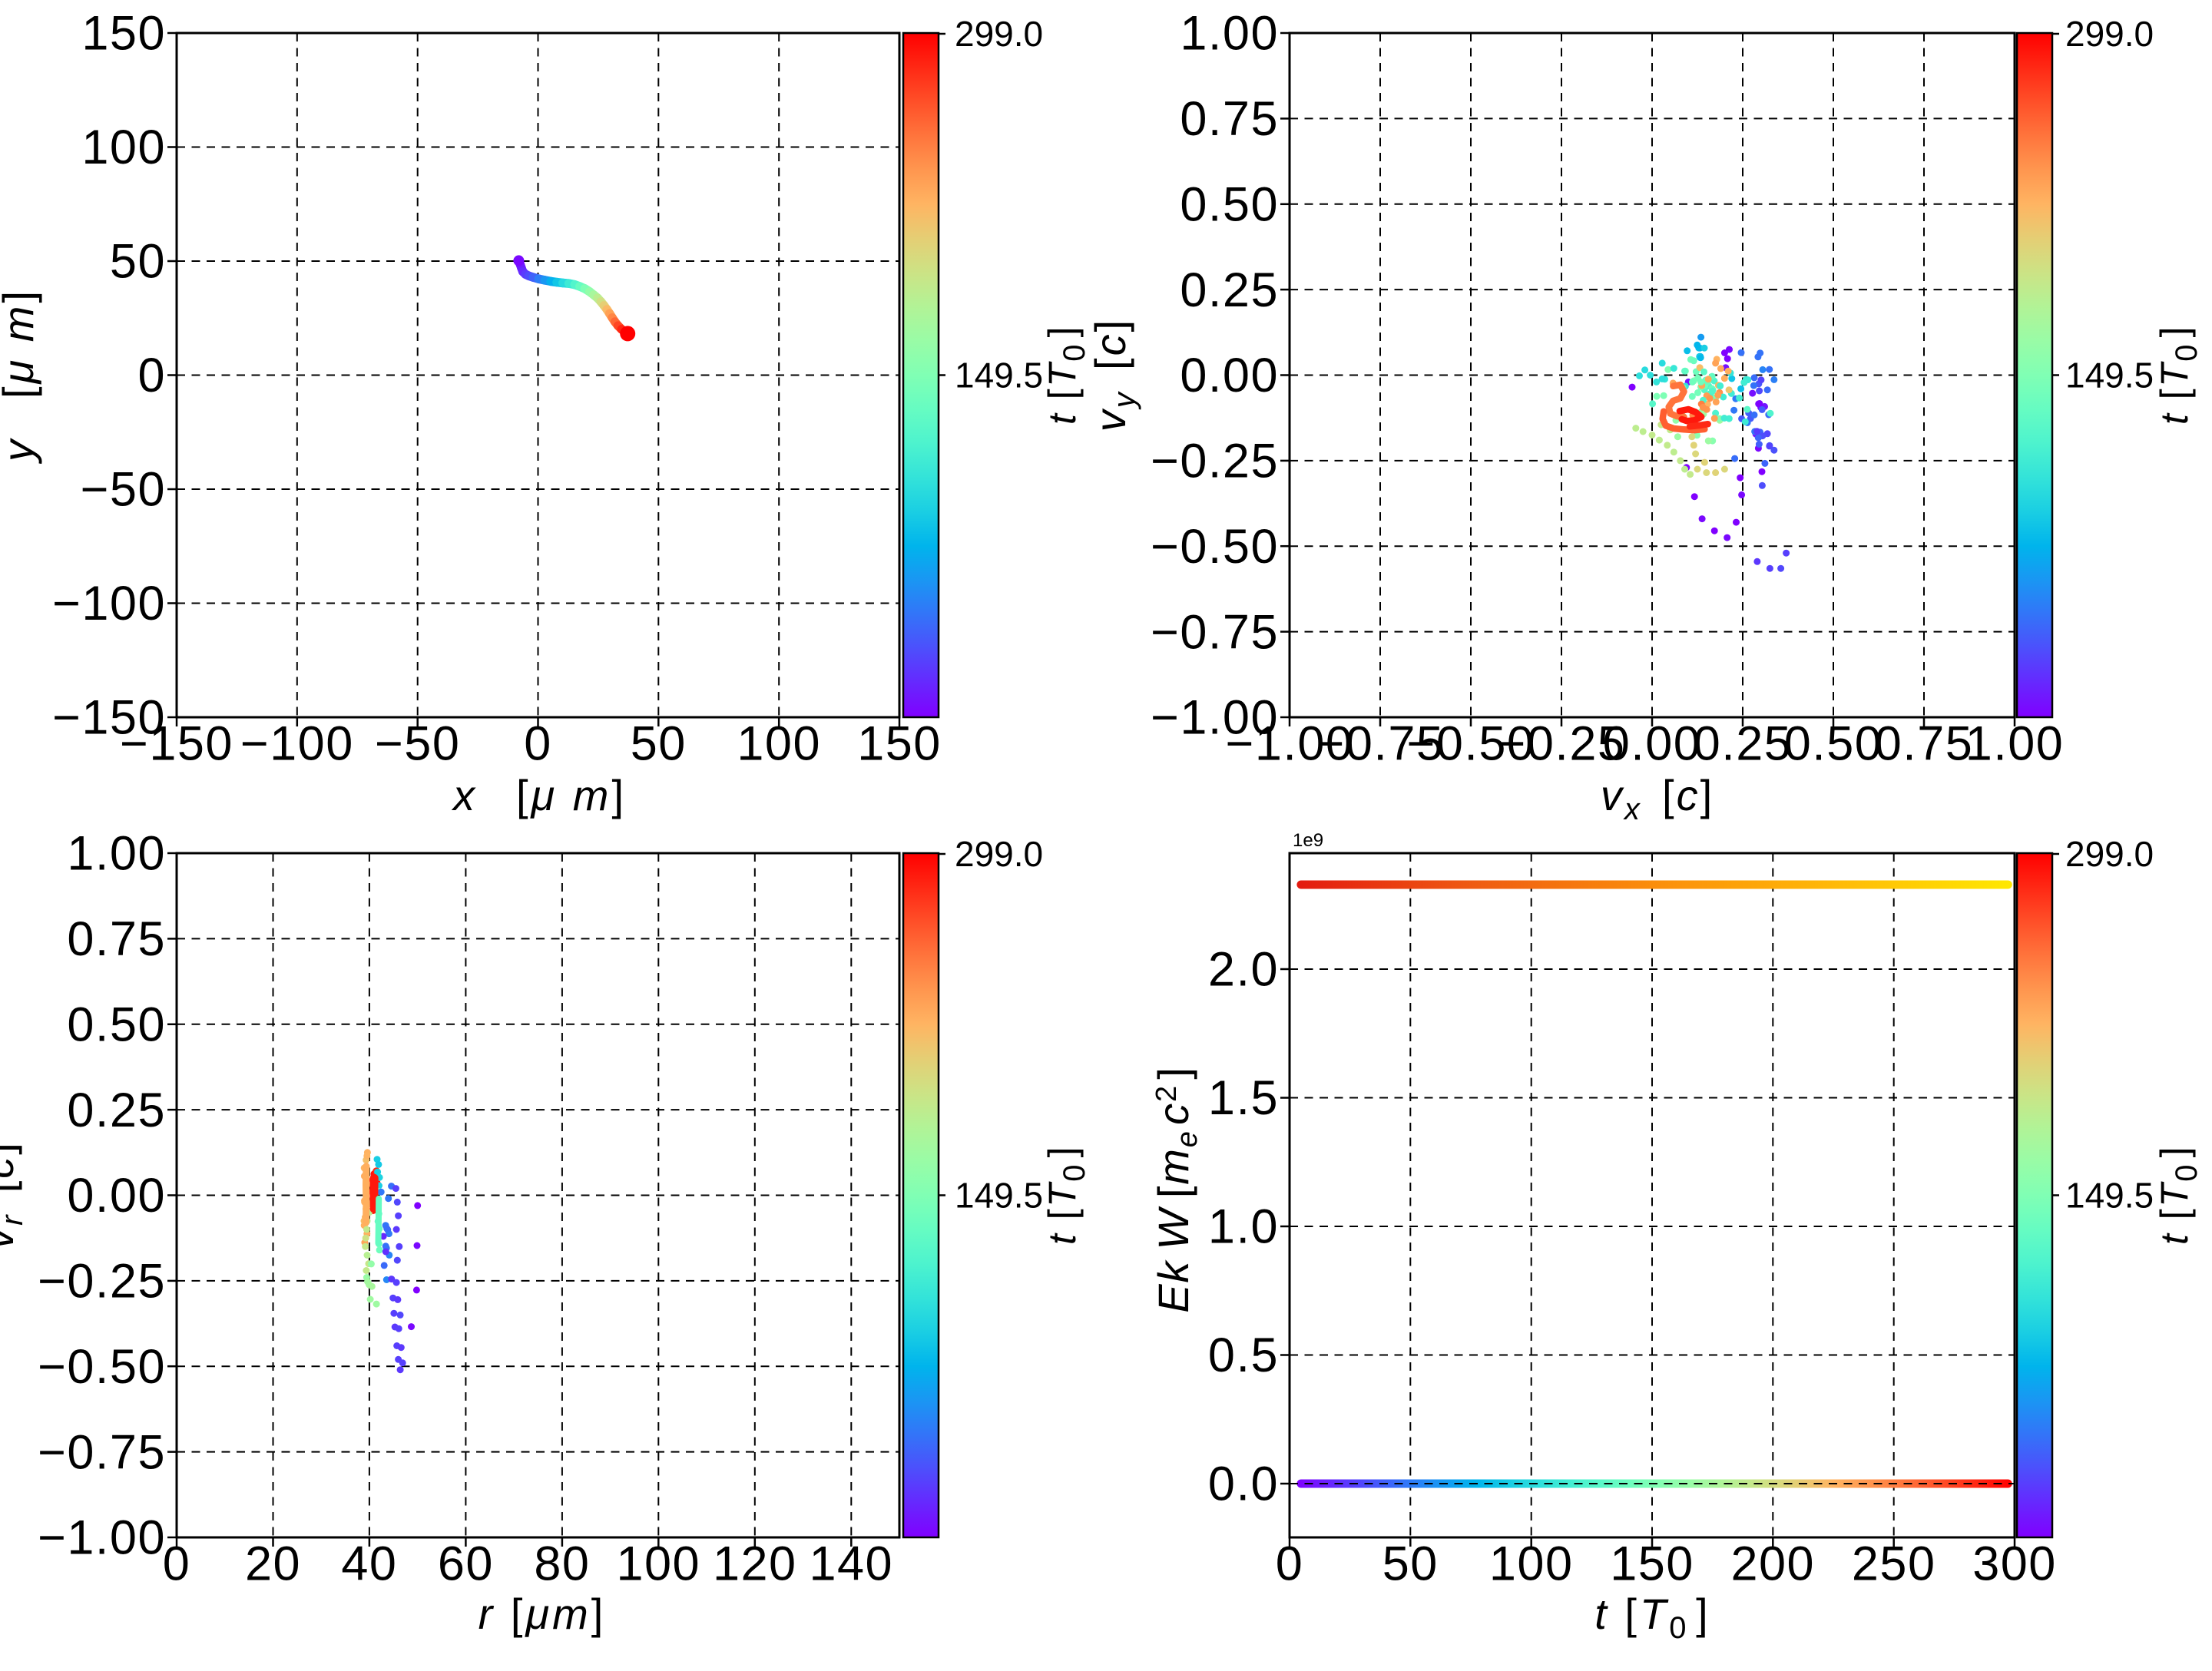 The image size is (2212, 1671). I want to click on svg-text: 80, so click(562, 1563).